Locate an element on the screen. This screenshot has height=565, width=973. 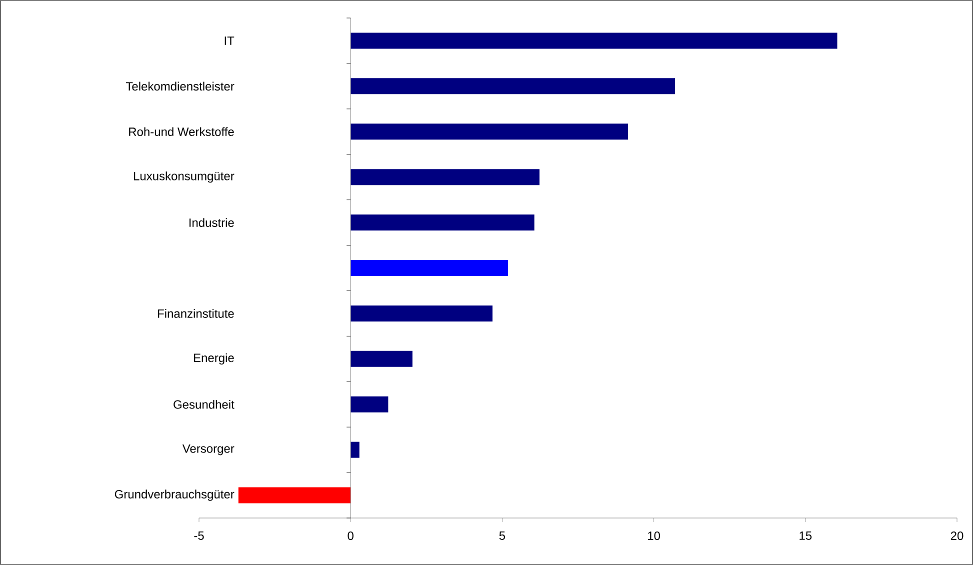
y-tick-label: Luxuskonsumgüter is located at coordinates (184, 177).